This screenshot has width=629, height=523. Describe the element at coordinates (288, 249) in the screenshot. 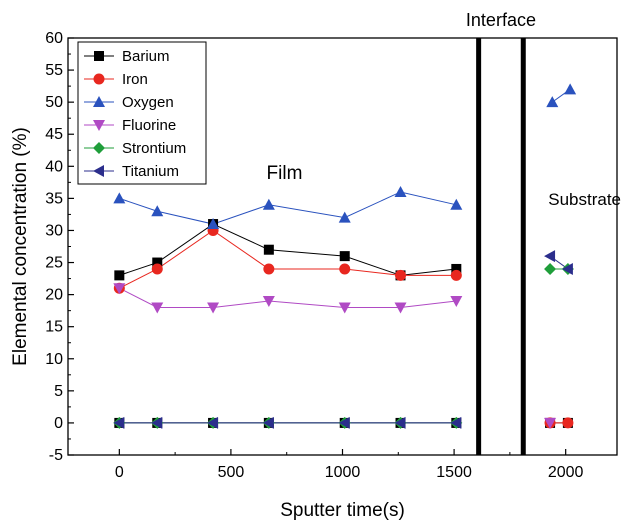

I see `series-line-barium` at that location.